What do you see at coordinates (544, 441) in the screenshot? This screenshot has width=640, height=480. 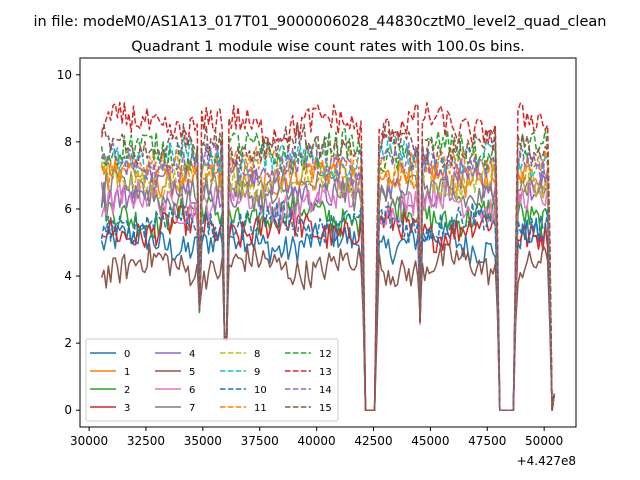 I see `x-tick-label: 50000` at bounding box center [544, 441].